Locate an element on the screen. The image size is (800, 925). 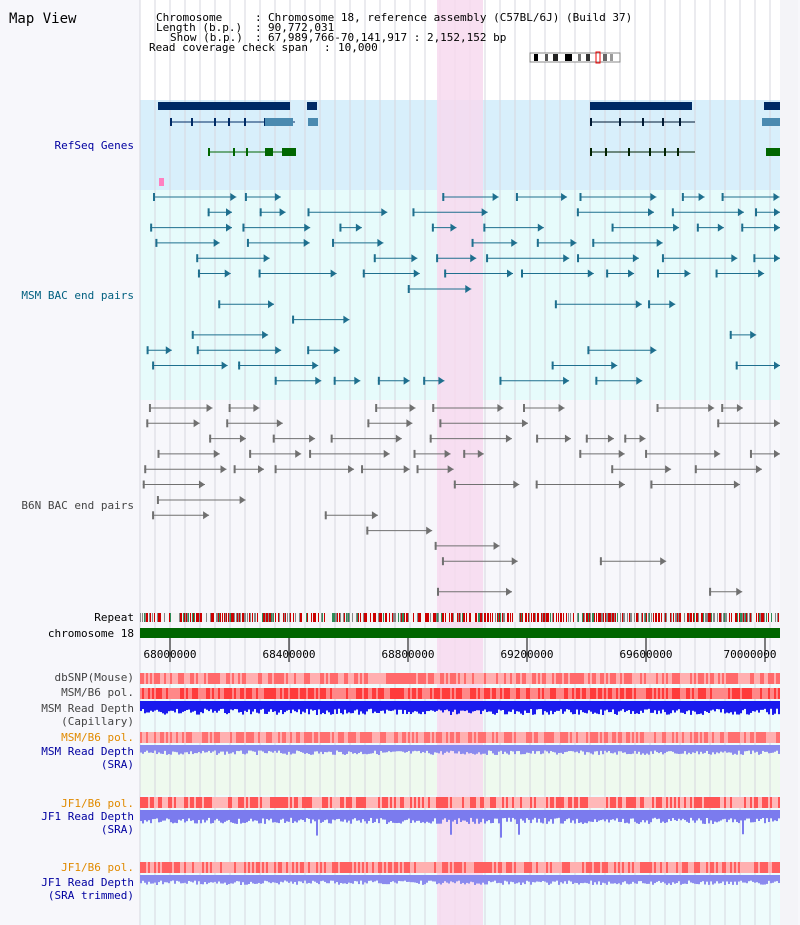
track-label-msm-depth-sra-1: MSM Read Depth is located at coordinates (87, 751).